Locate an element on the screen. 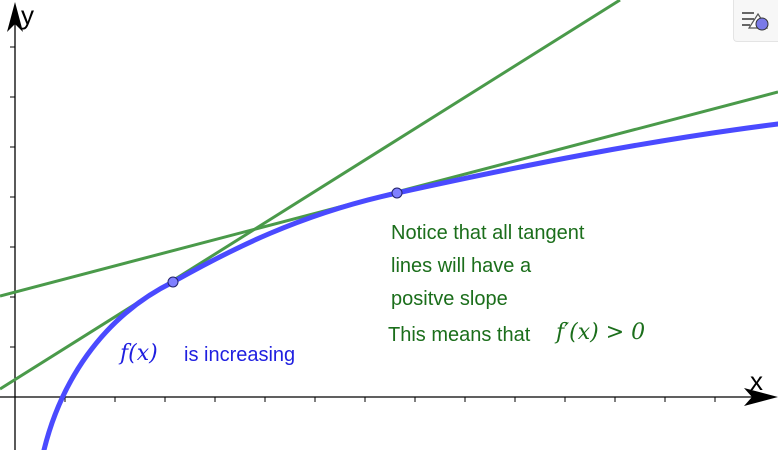  notice-text-line1: Notice that all tangent is located at coordinates (488, 233).